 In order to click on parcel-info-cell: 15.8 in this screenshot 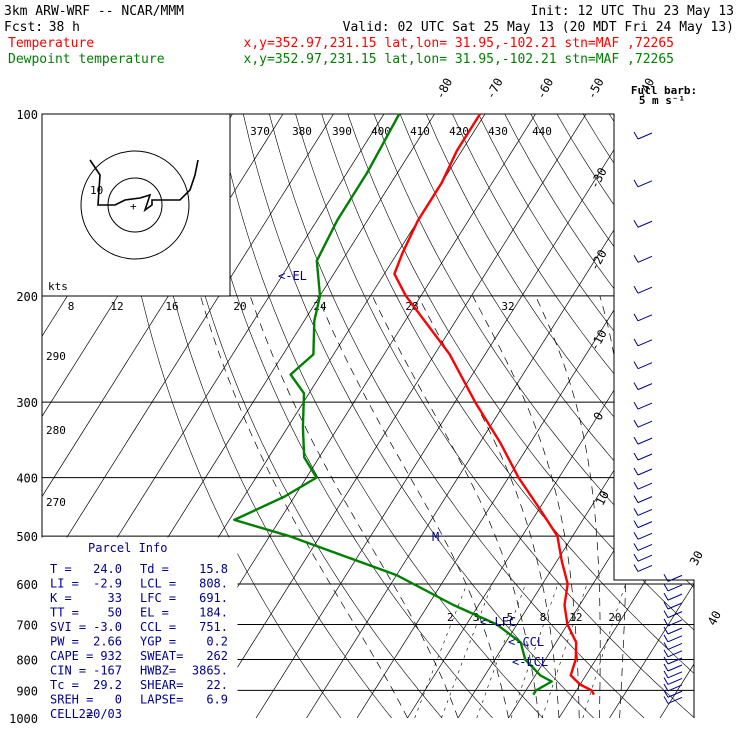, I will do `click(213, 569)`.